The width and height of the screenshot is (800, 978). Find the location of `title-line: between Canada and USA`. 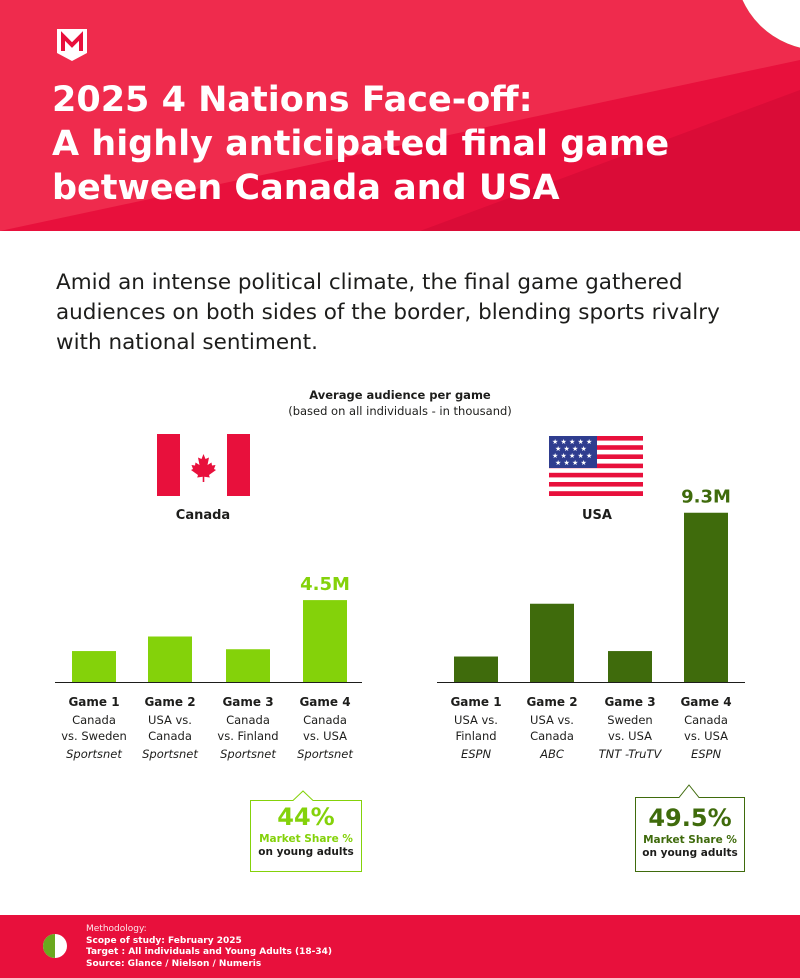

title-line: between Canada and USA is located at coordinates (306, 188).